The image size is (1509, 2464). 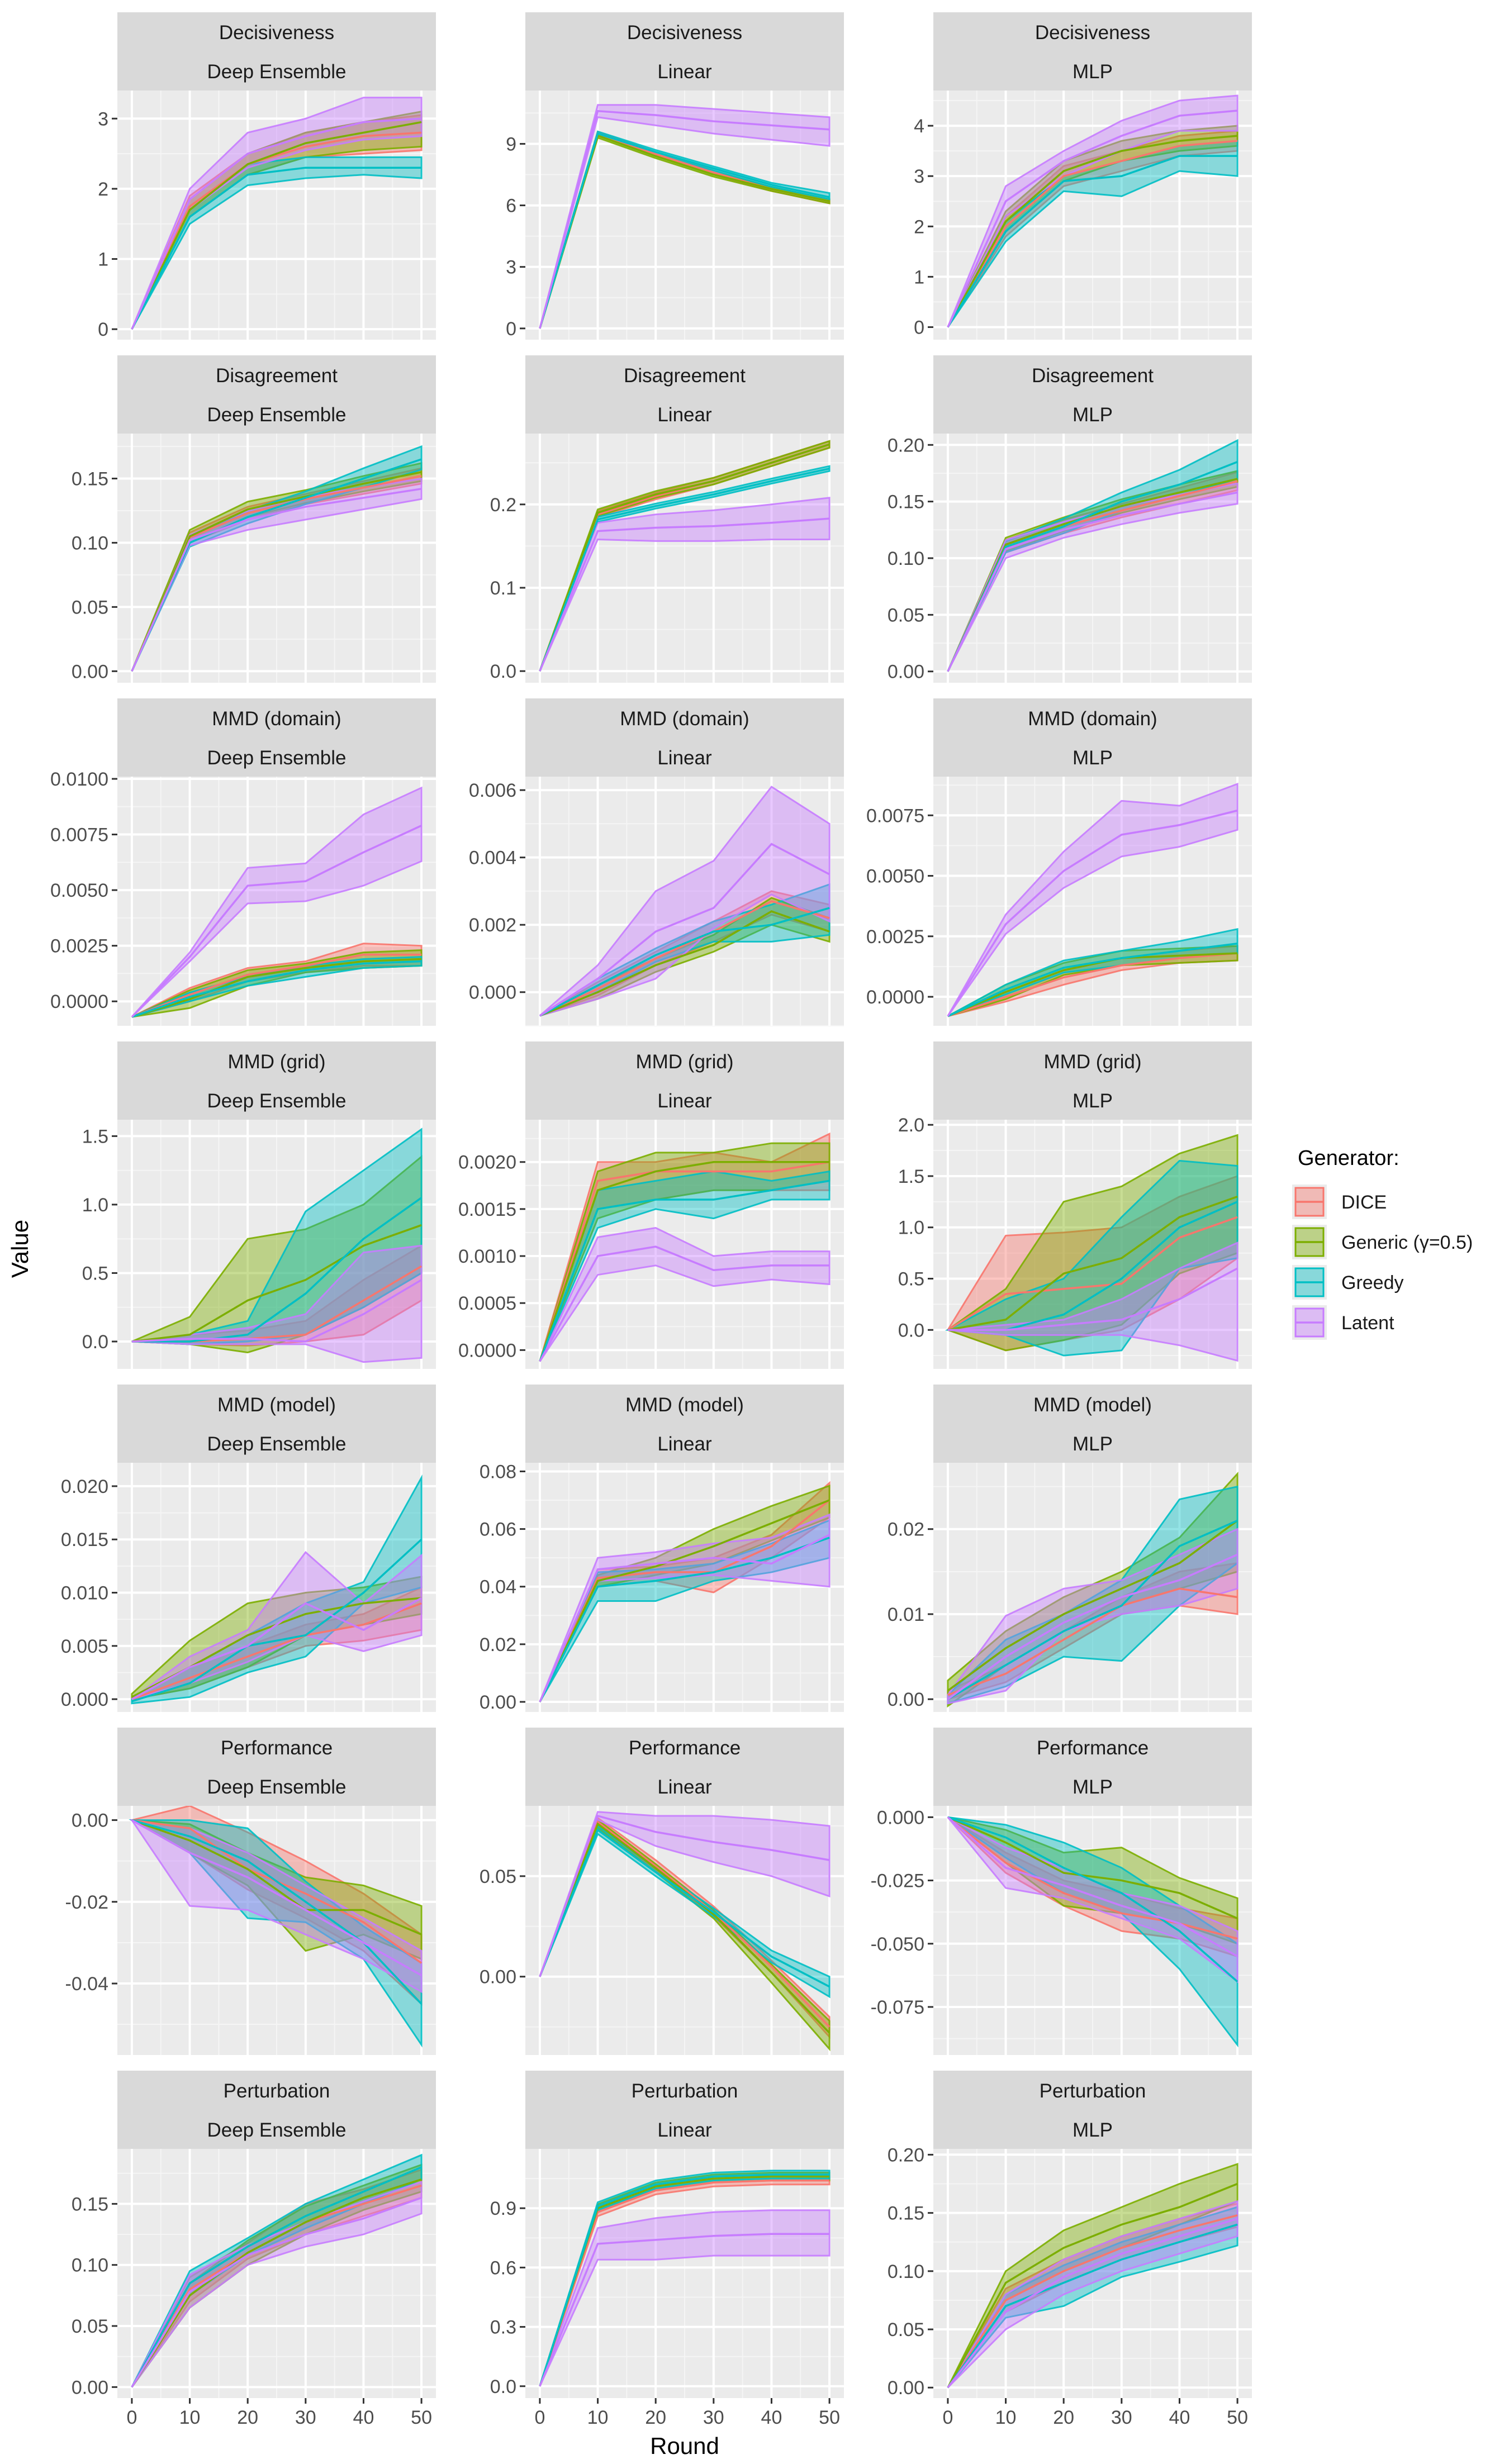 What do you see at coordinates (919, 328) in the screenshot?
I see `y-tick-label: 0` at bounding box center [919, 328].